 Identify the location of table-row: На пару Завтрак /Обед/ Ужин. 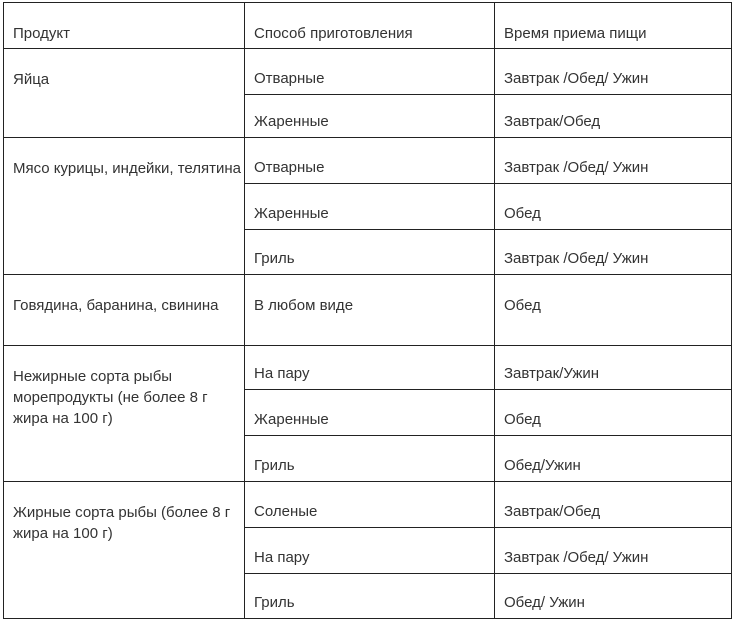
(368, 550).